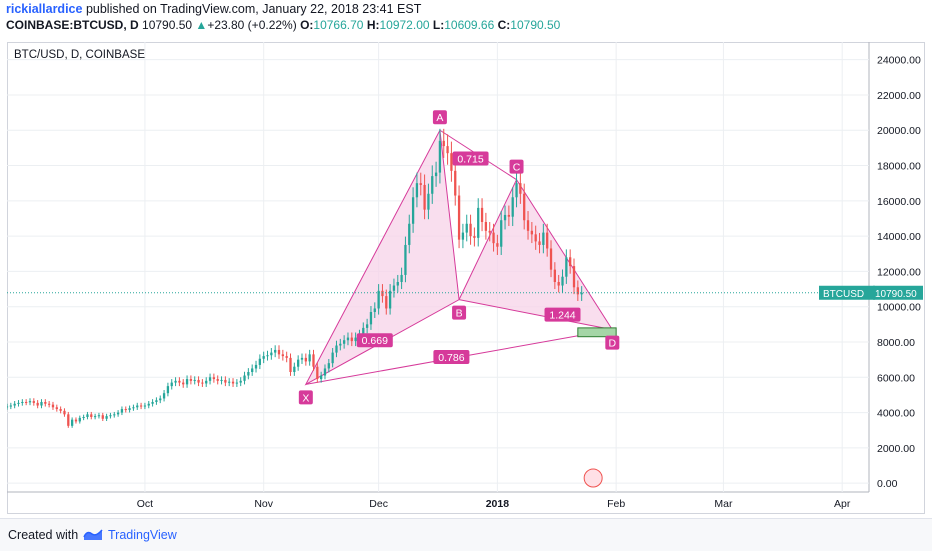 The width and height of the screenshot is (932, 551). I want to click on point-label-bg, so click(516, 166).